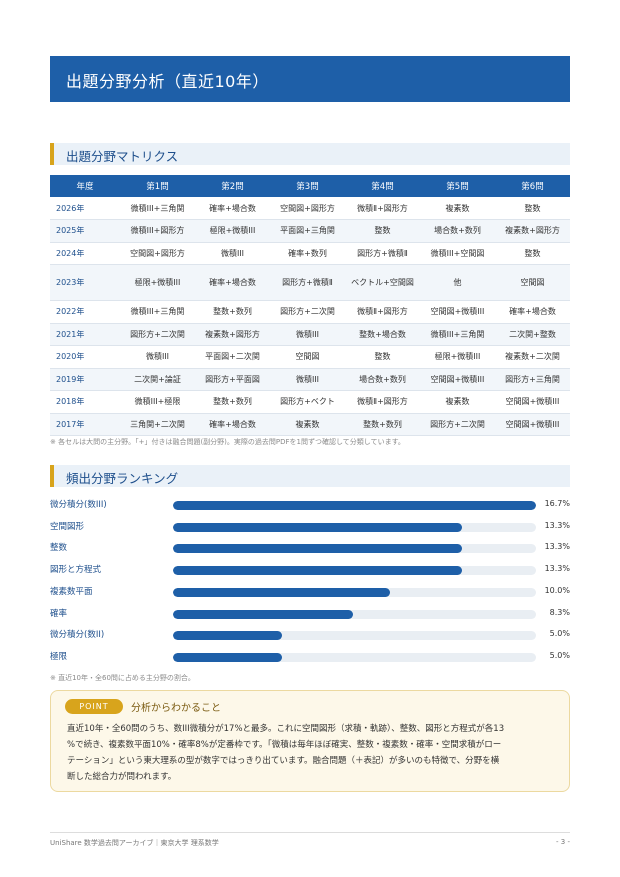 This screenshot has width=620, height=877. I want to click on year-cell: 2019年, so click(85, 379).